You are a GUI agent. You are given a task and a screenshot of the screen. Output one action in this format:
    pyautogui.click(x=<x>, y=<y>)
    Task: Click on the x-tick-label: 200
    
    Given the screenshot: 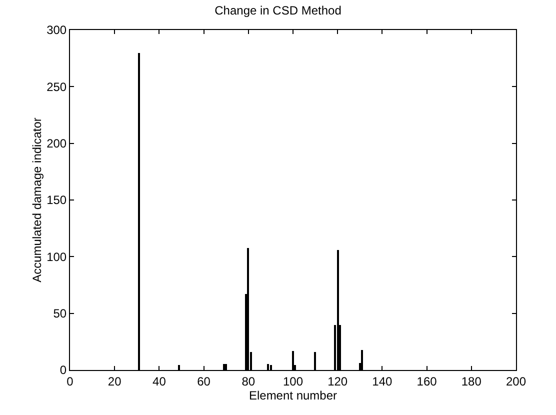 What is the action you would take?
    pyautogui.click(x=516, y=381)
    